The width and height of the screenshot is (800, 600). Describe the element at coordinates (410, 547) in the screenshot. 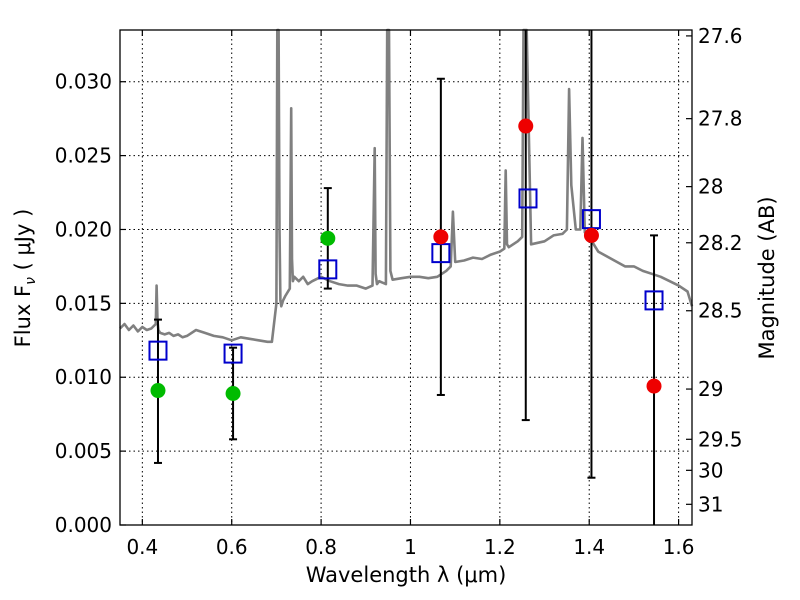

I see `x-tick-label: 1` at that location.